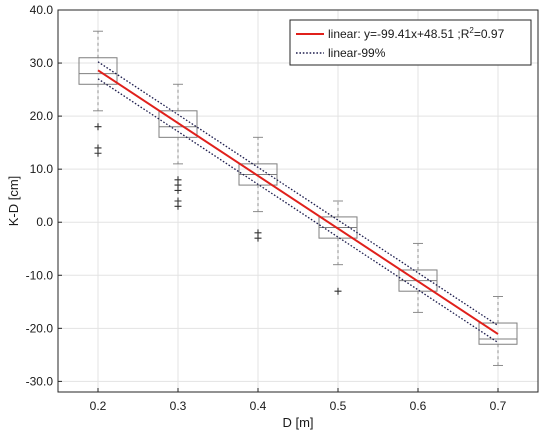 The image size is (550, 441). I want to click on legend-band-label: linear-99%, so click(357, 53).